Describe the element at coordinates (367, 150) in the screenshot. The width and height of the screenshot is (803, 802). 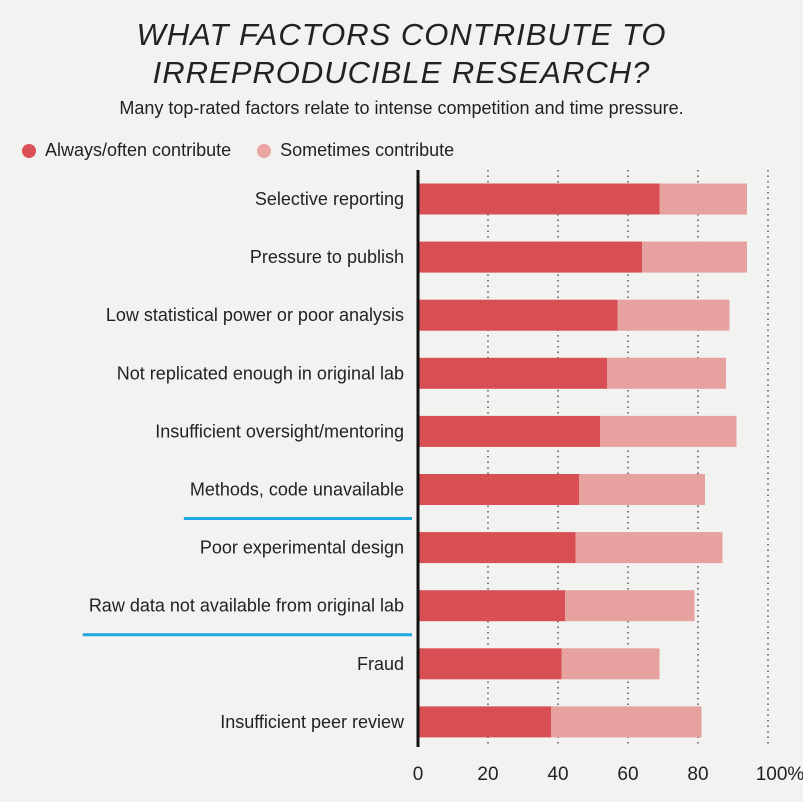
I see `legend-label-sometimes: Sometimes contribute` at that location.